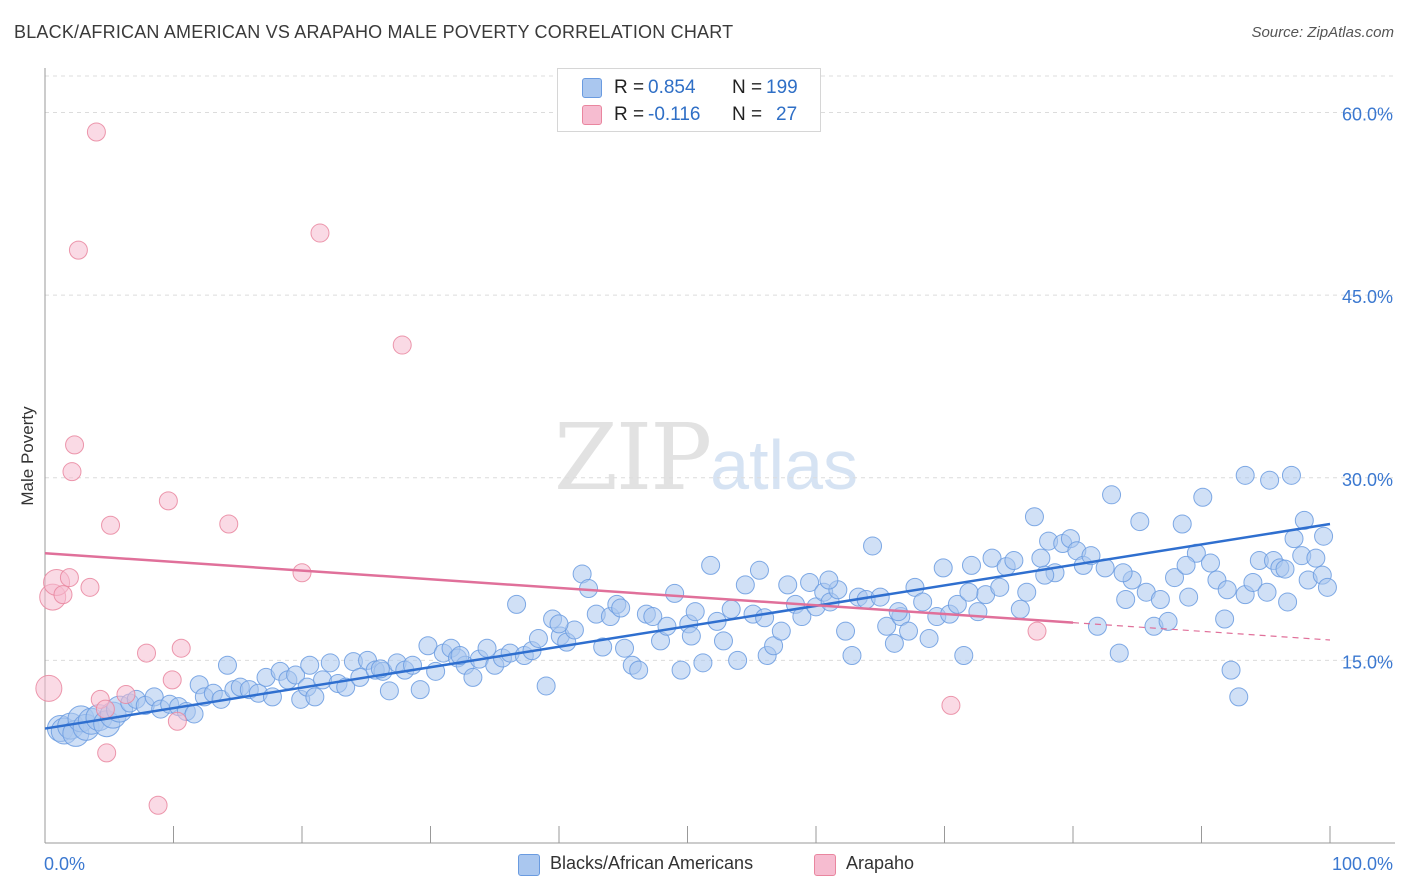 The width and height of the screenshot is (1406, 892). I want to click on bottom-legend-swatch-arapaho, so click(825, 865).